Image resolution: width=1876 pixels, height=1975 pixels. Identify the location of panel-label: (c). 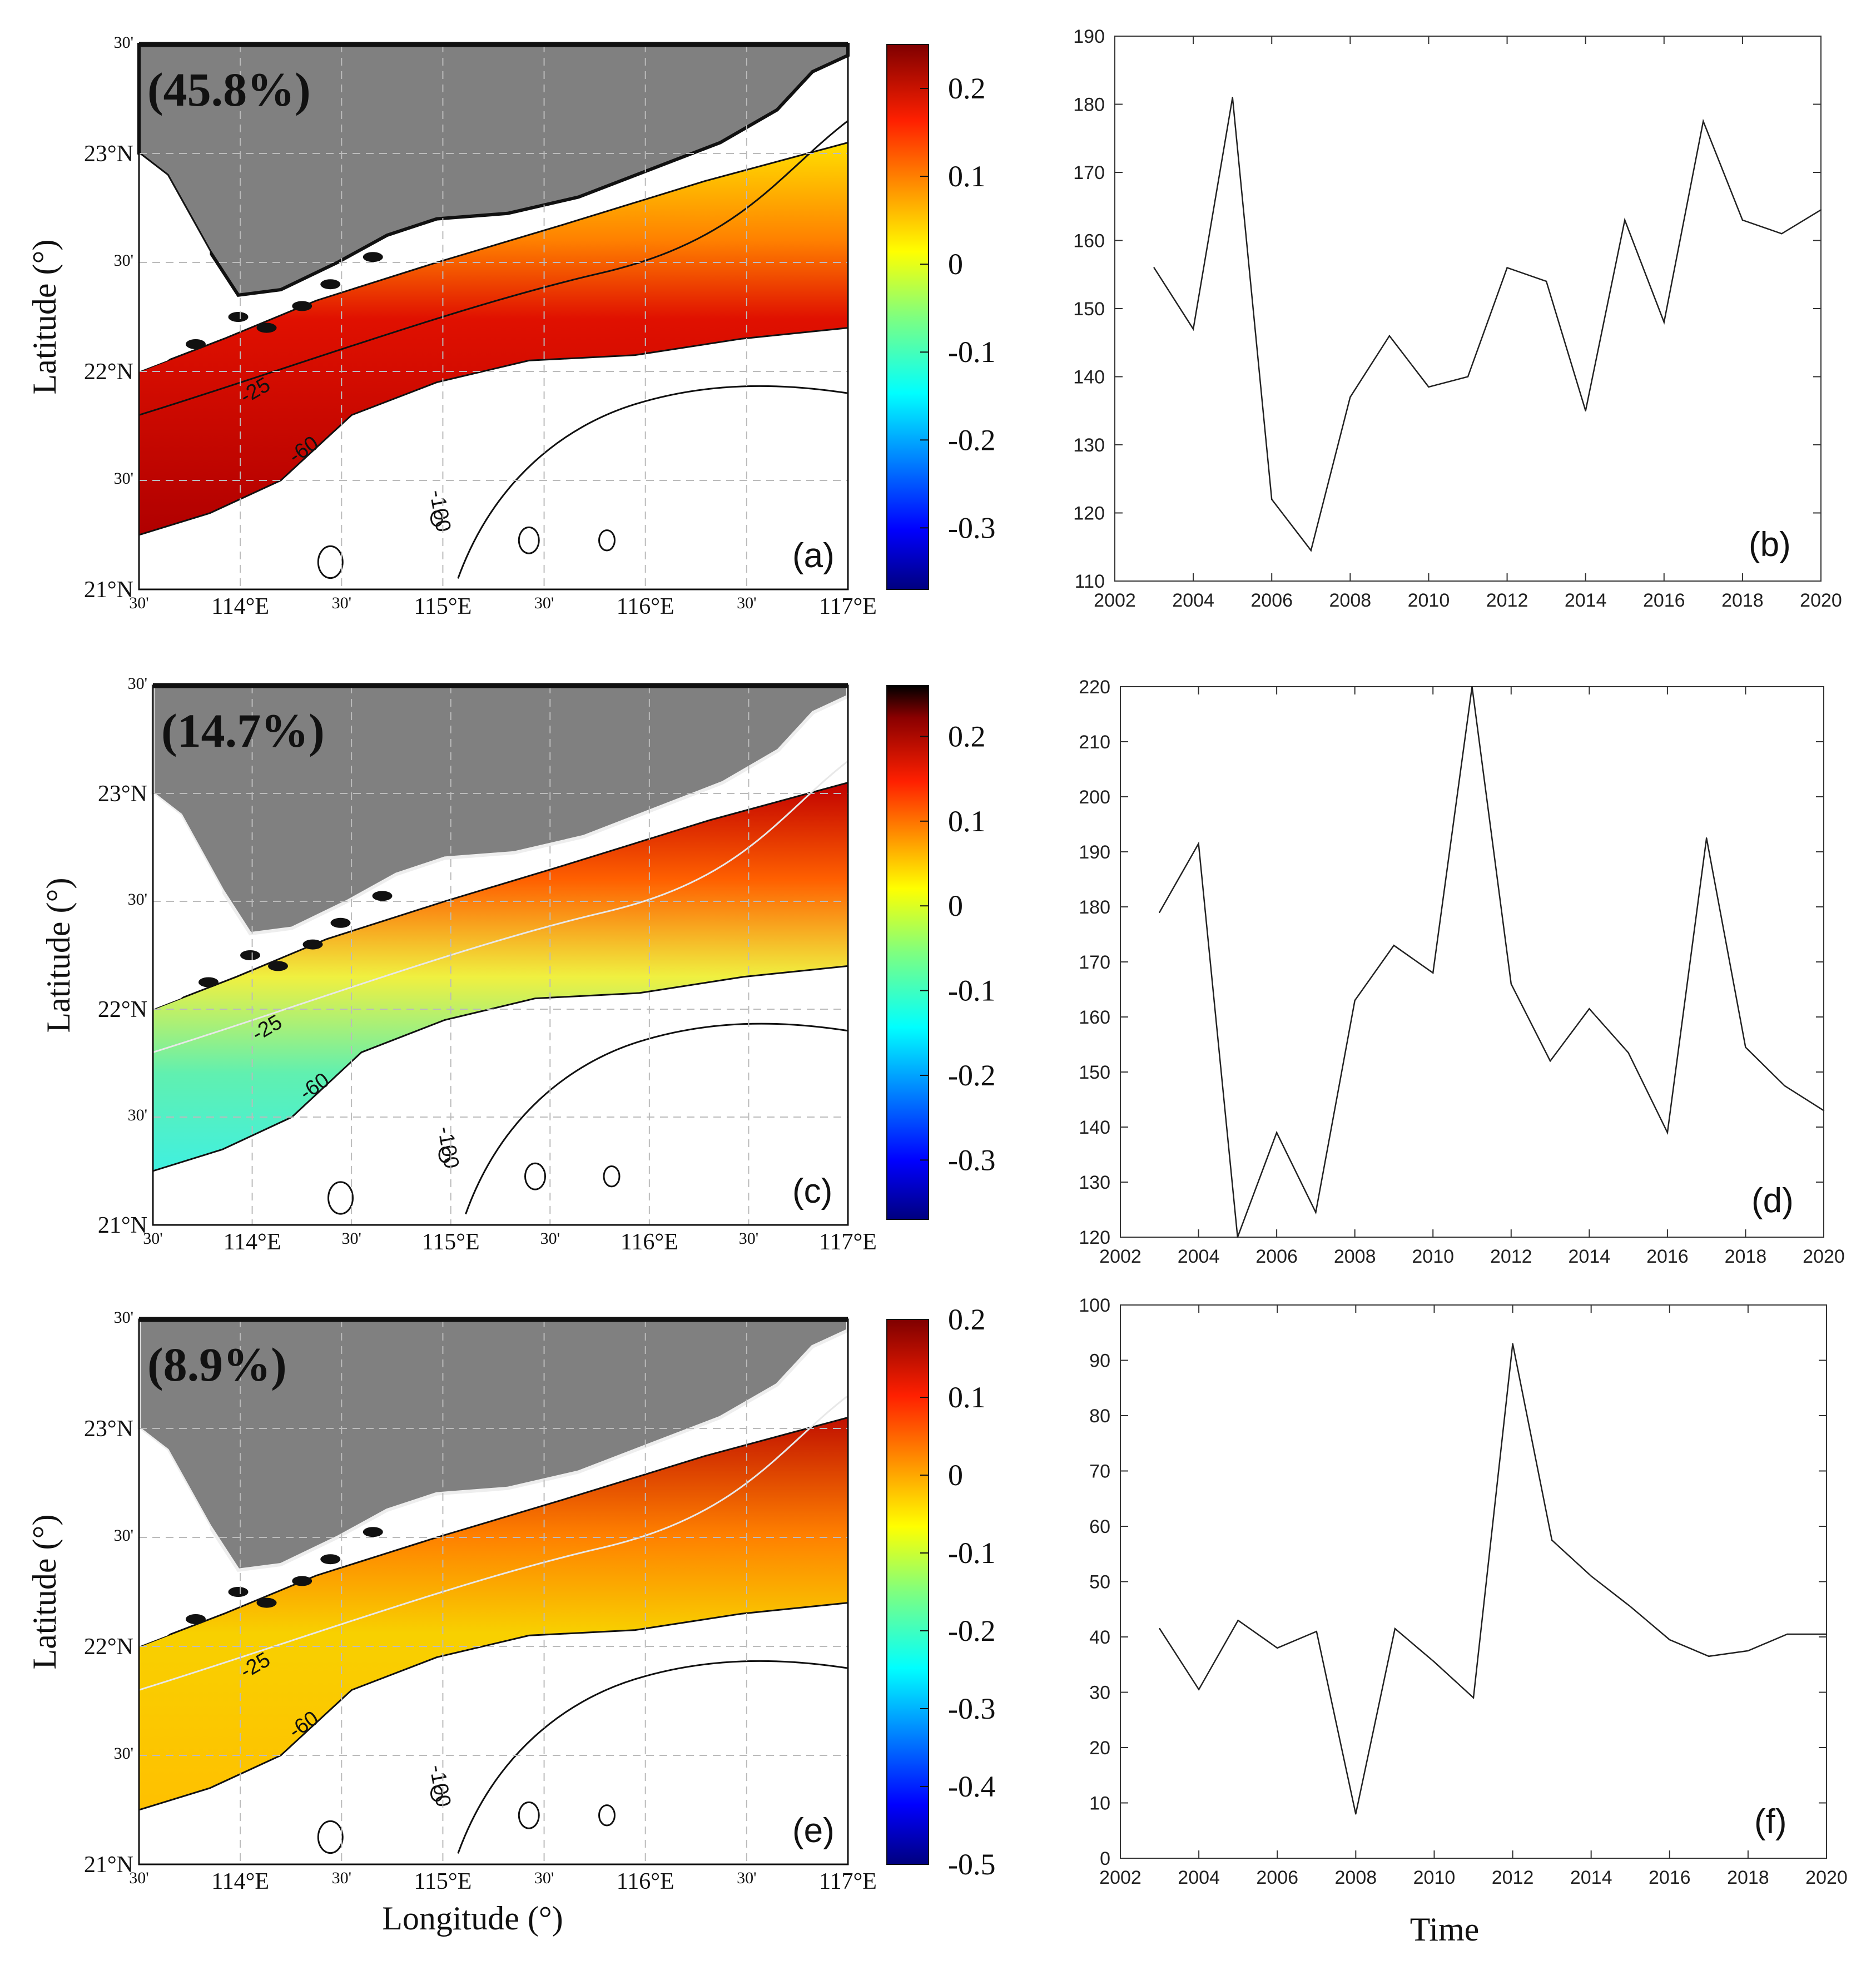
(812, 1191).